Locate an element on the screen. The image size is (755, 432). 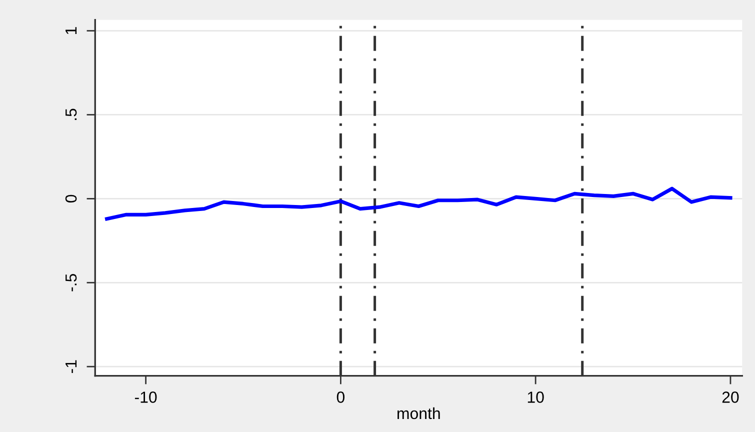
y-tick-label: -1 is located at coordinates (71, 366).